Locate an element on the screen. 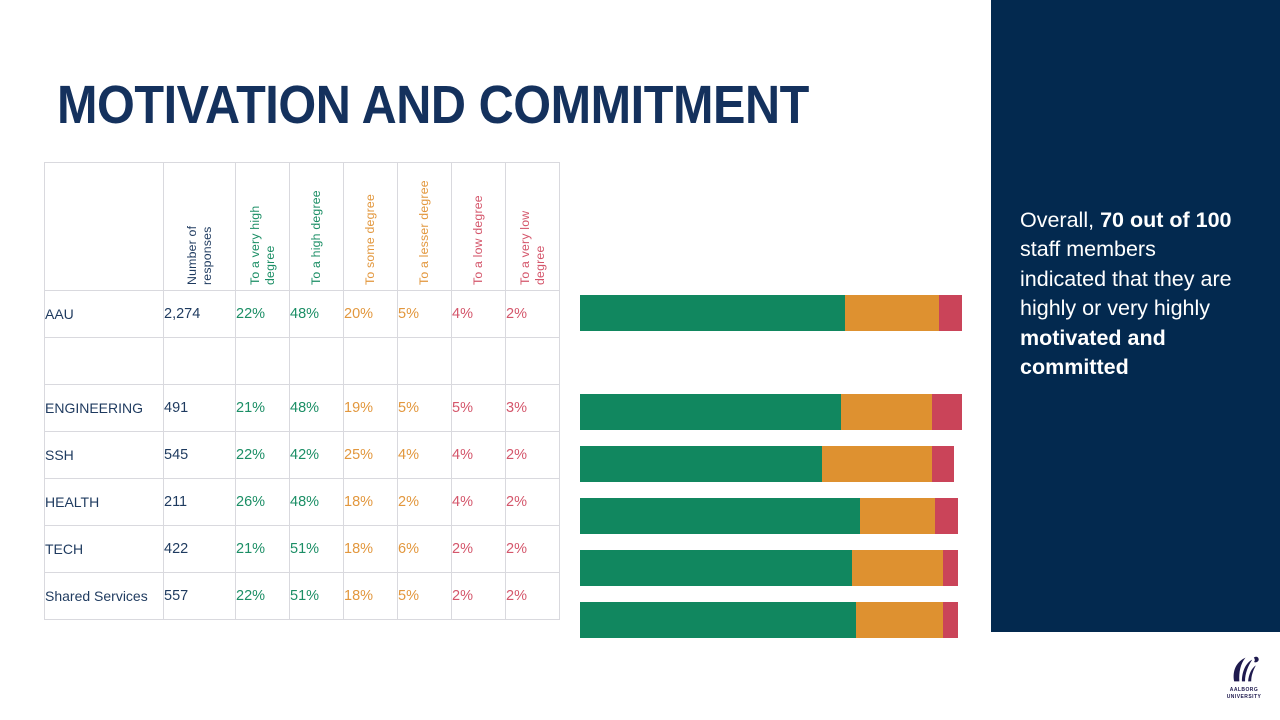  column-header-label: To a very high degree is located at coordinates (262, 245).